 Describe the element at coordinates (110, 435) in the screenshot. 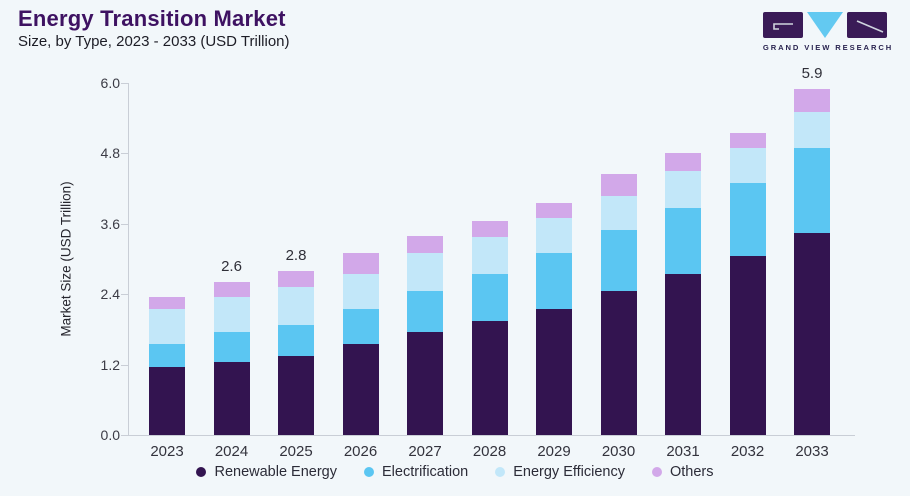

I see `y-tick-label: 0.0` at that location.